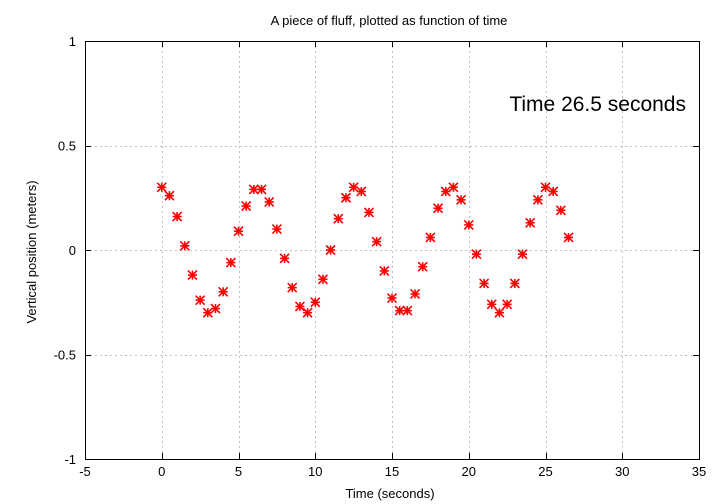 Image resolution: width=720 pixels, height=504 pixels. What do you see at coordinates (67, 146) in the screenshot?
I see `y-tick-label: 0.5` at bounding box center [67, 146].